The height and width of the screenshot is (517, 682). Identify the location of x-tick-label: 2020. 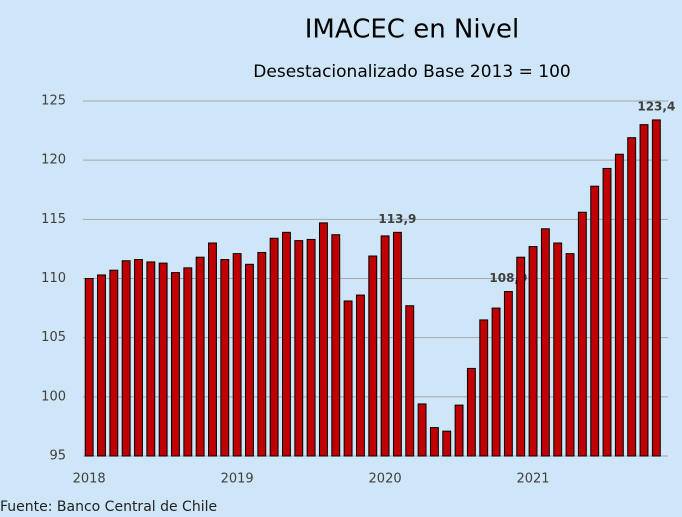
(385, 479).